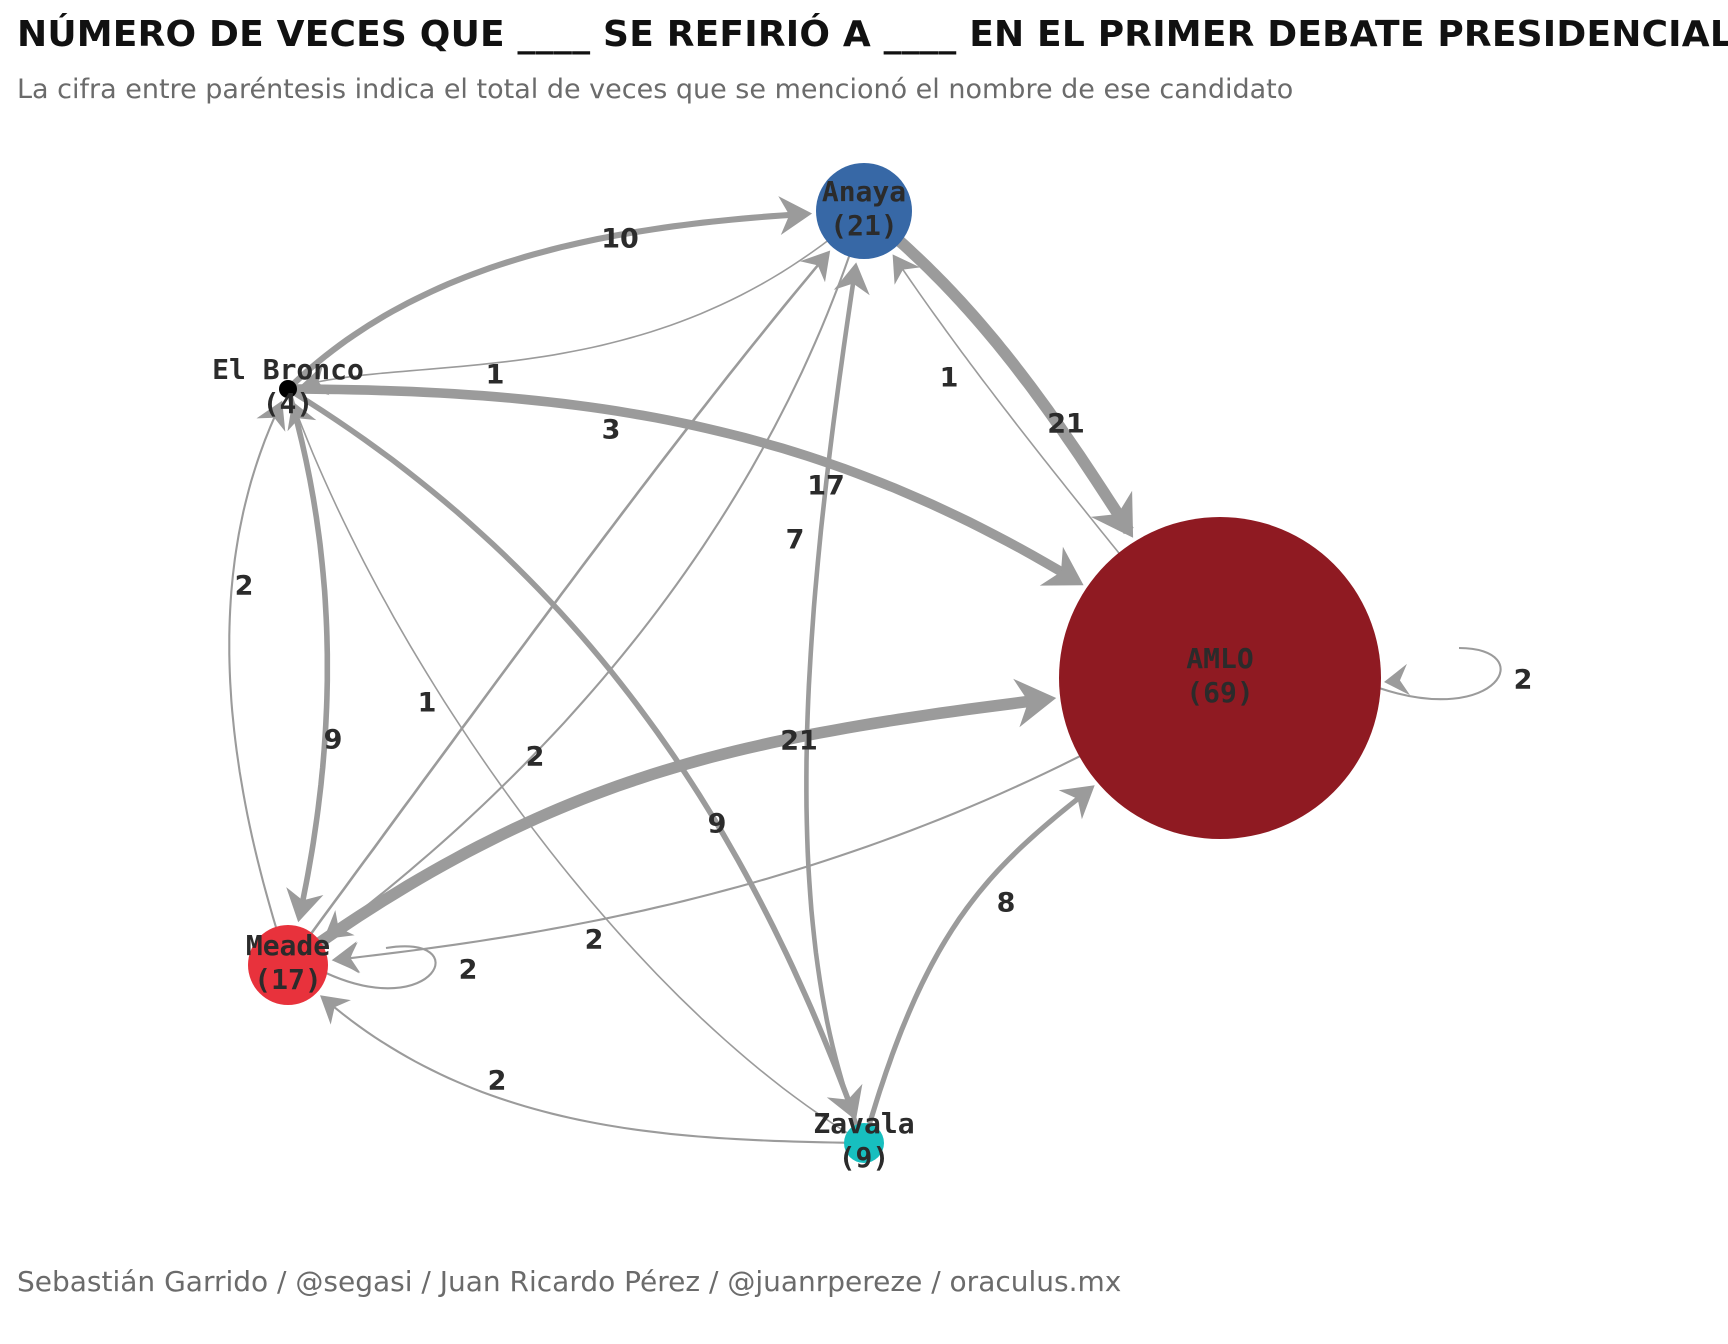 This screenshot has width=1728, height=1344. What do you see at coordinates (288, 369) in the screenshot?
I see `node-name-bronco: El Bronco` at bounding box center [288, 369].